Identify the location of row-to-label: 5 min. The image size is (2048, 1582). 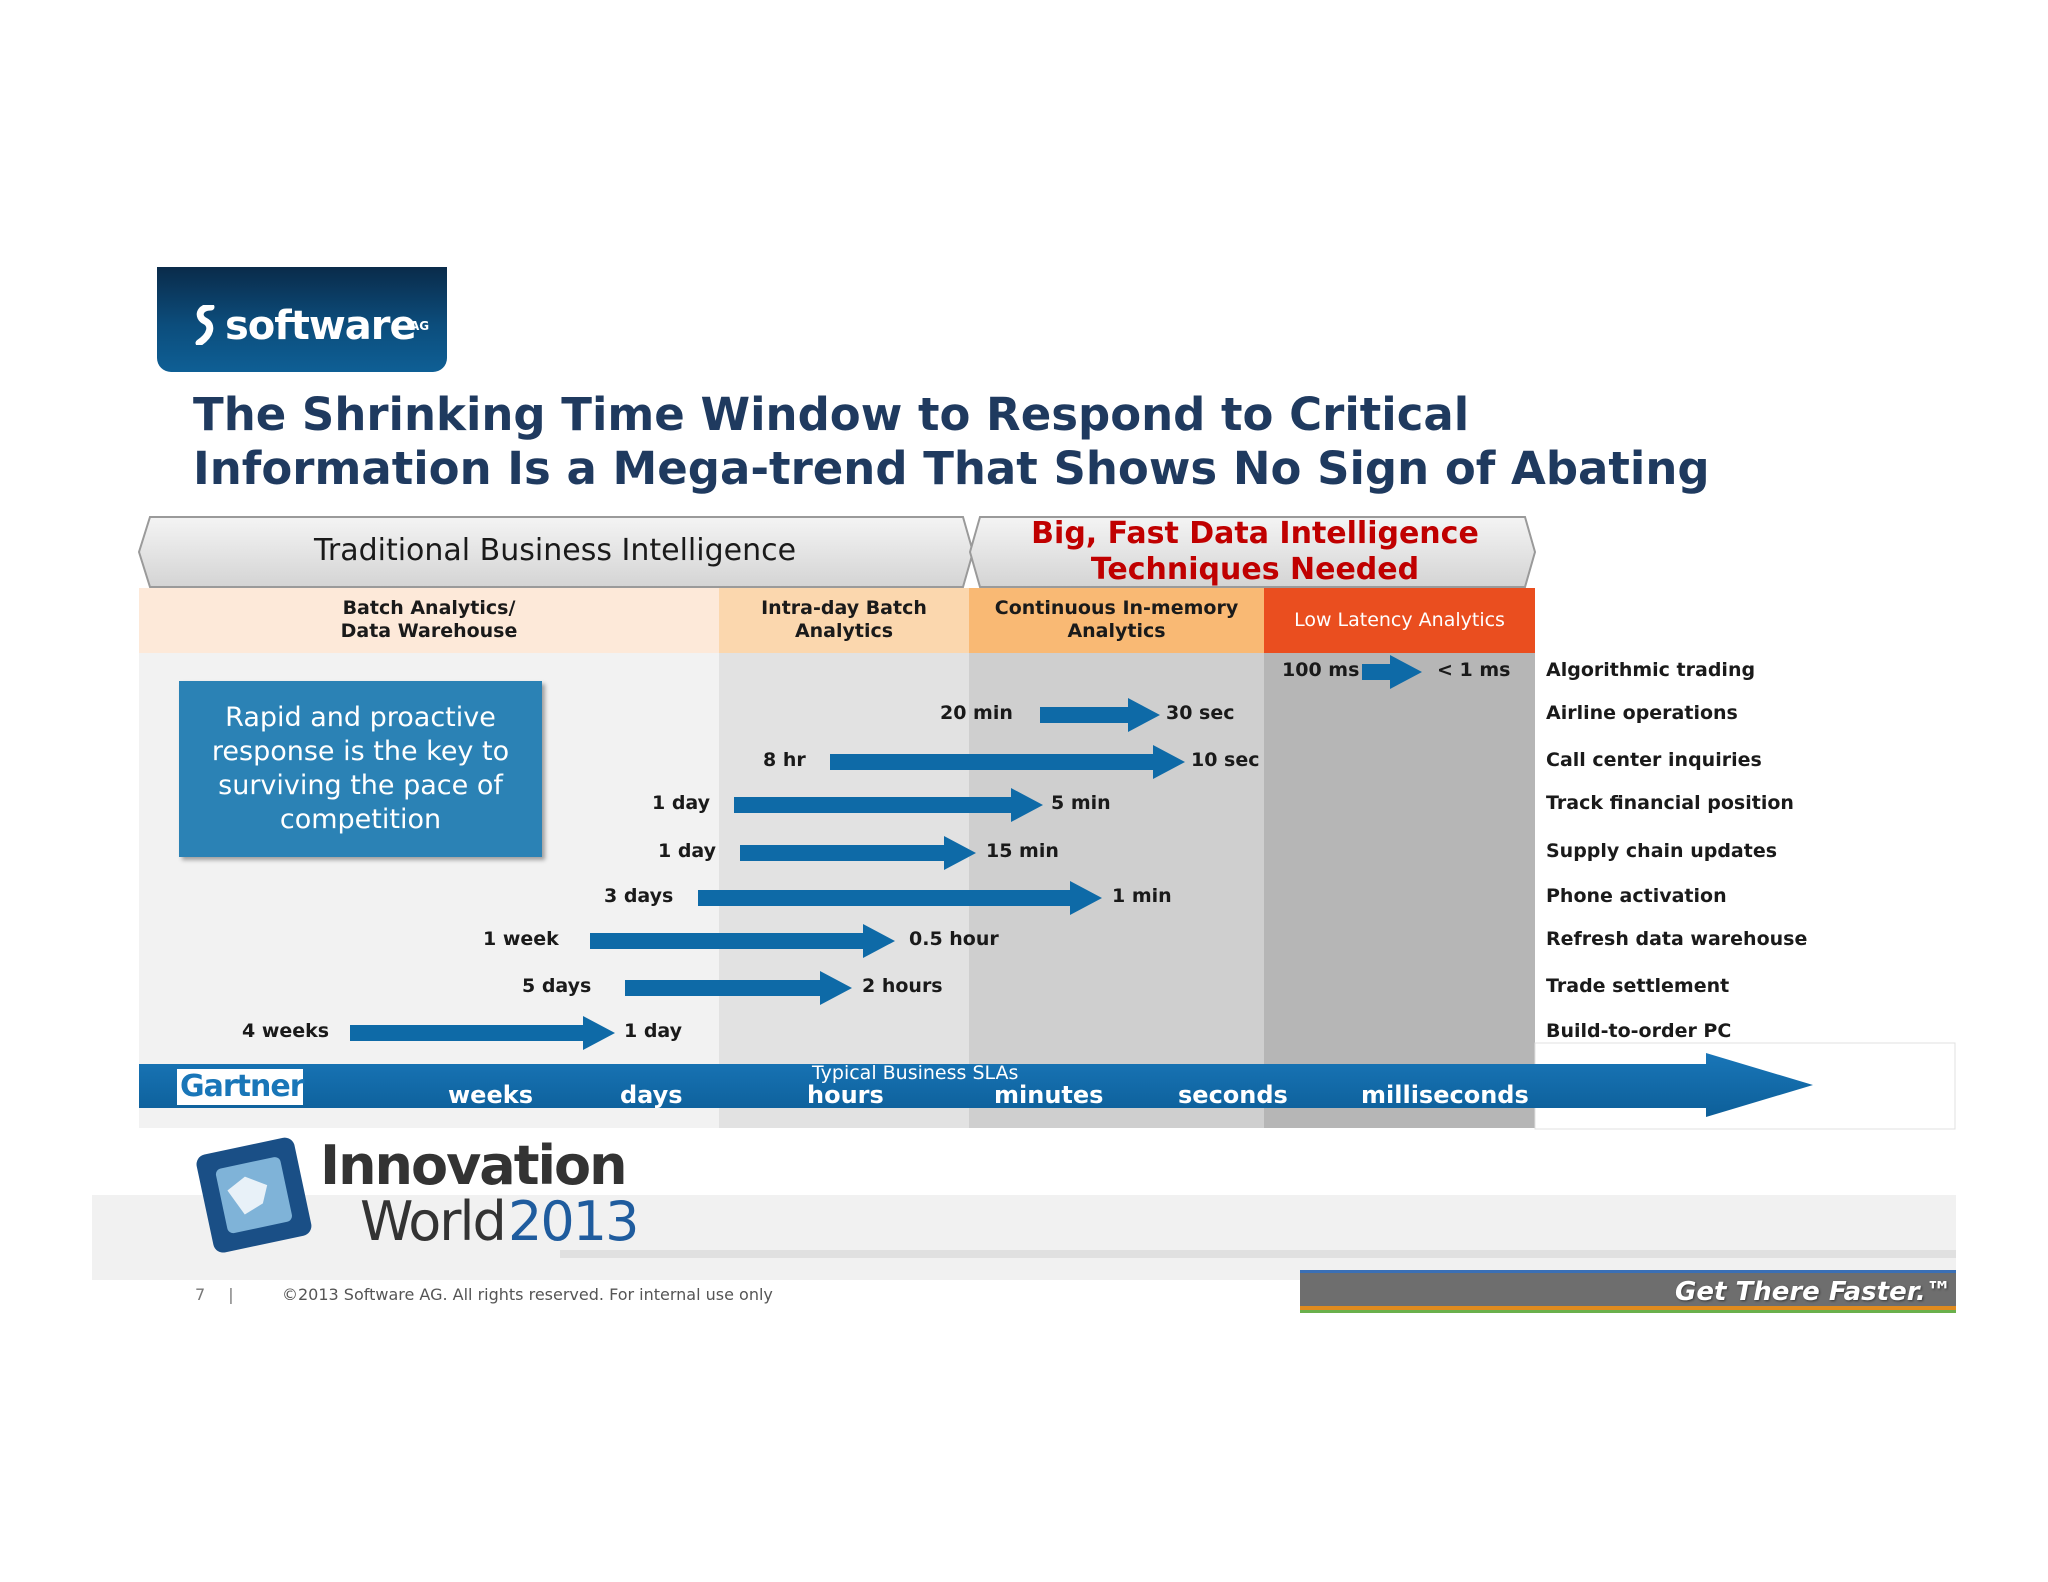
(1081, 803).